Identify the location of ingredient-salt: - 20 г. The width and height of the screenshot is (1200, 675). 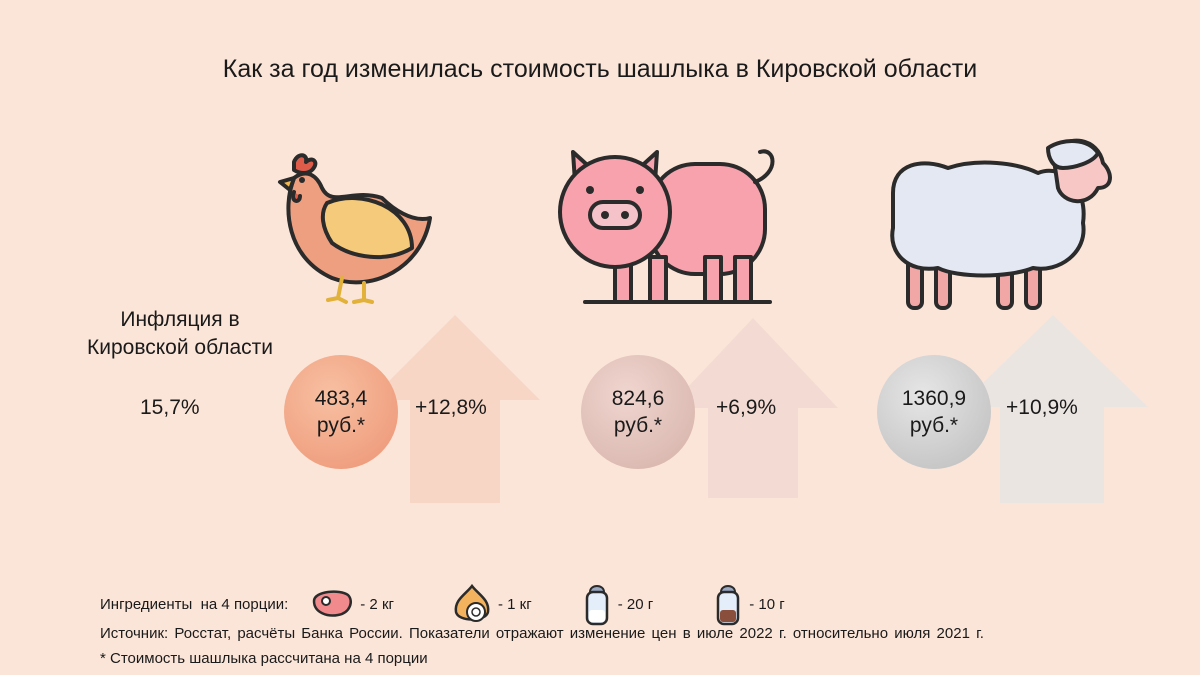
(618, 604).